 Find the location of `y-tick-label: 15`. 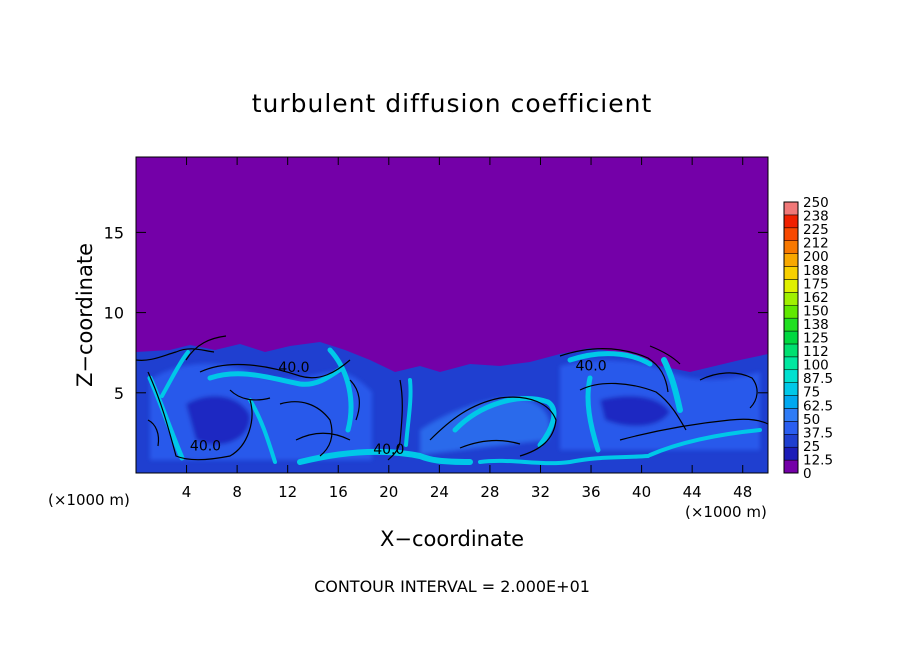

y-tick-label: 15 is located at coordinates (114, 232).